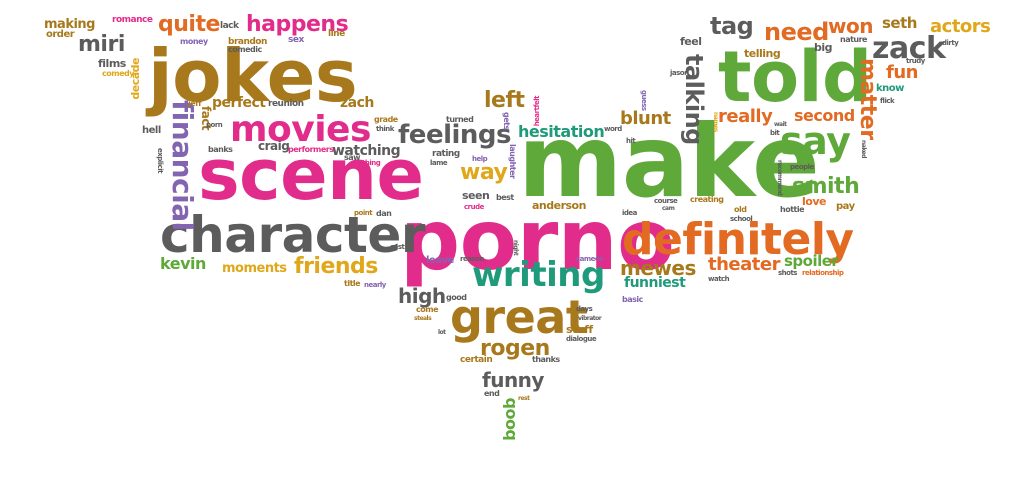 The height and width of the screenshot is (504, 1023). What do you see at coordinates (902, 72) in the screenshot?
I see `word-fun: fun` at bounding box center [902, 72].